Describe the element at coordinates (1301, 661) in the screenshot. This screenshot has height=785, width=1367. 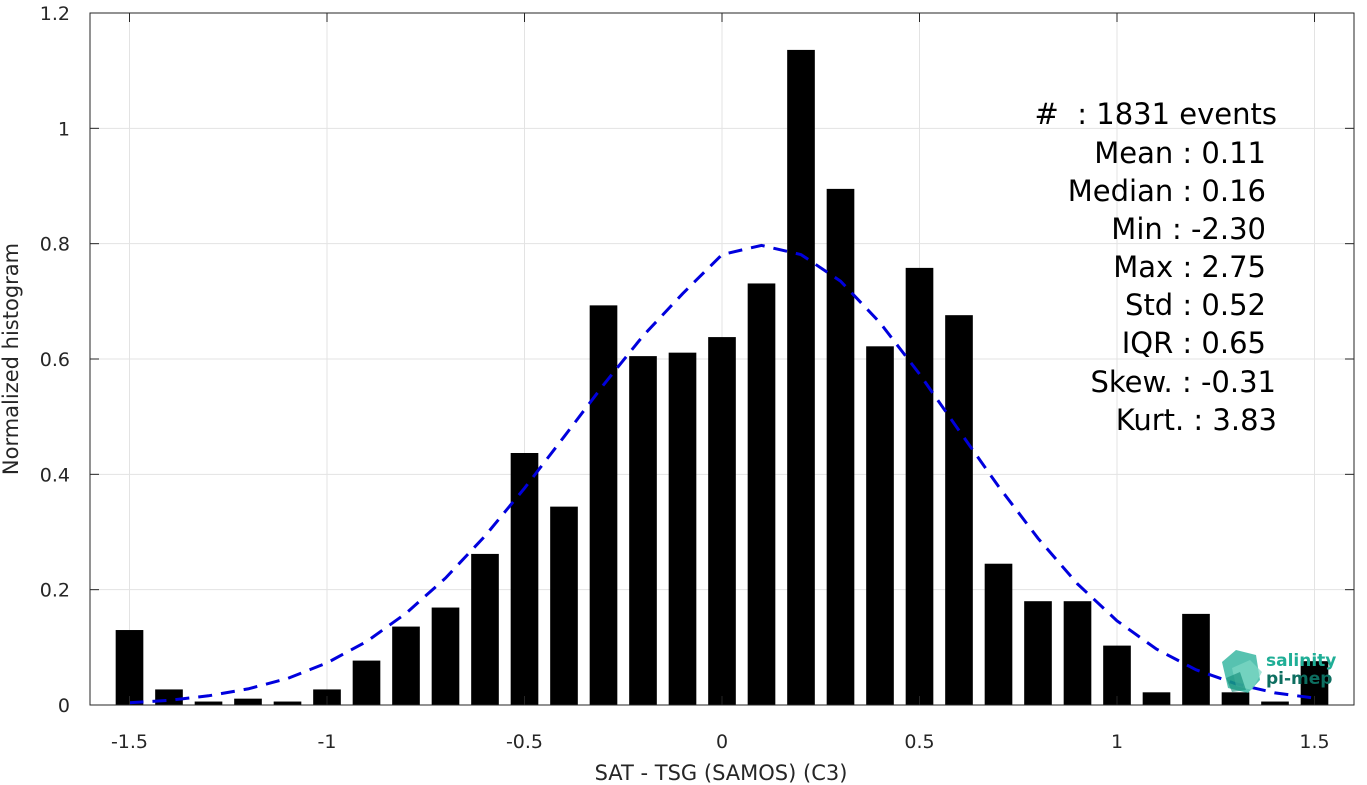
I see `logo-text-salinity: salinity` at that location.